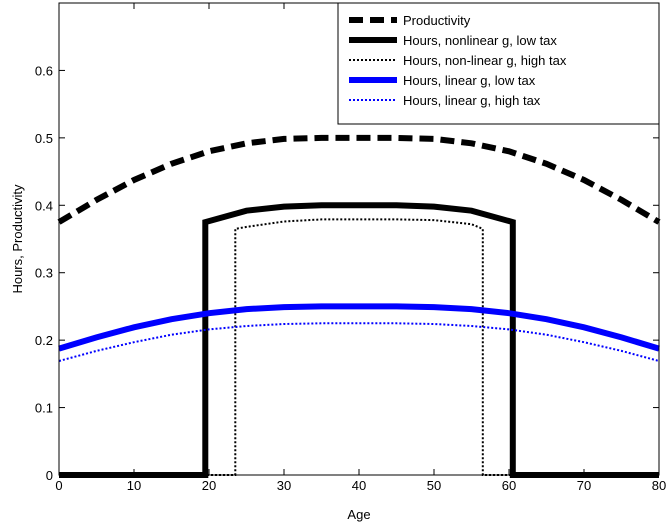 This screenshot has height=524, width=669. What do you see at coordinates (44, 273) in the screenshot?
I see `y-tick-label: 0.3` at bounding box center [44, 273].